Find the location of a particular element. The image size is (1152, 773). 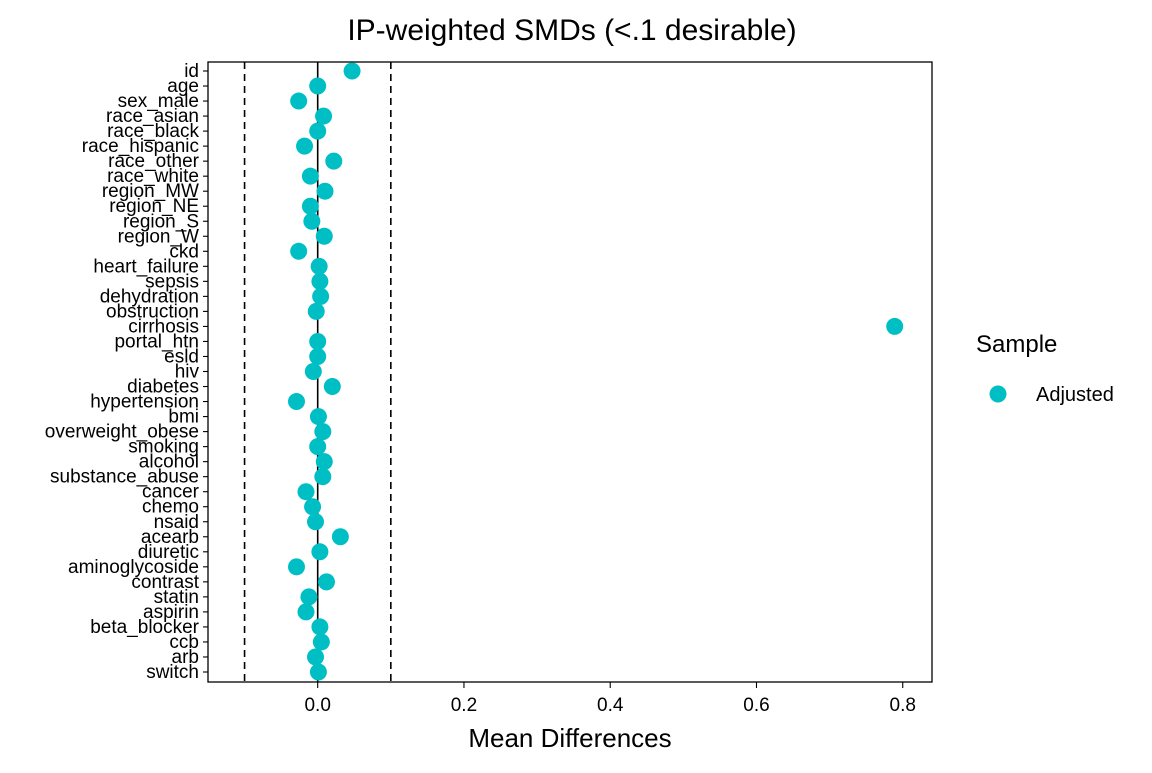

x-tick-label: 0.4 is located at coordinates (610, 705).